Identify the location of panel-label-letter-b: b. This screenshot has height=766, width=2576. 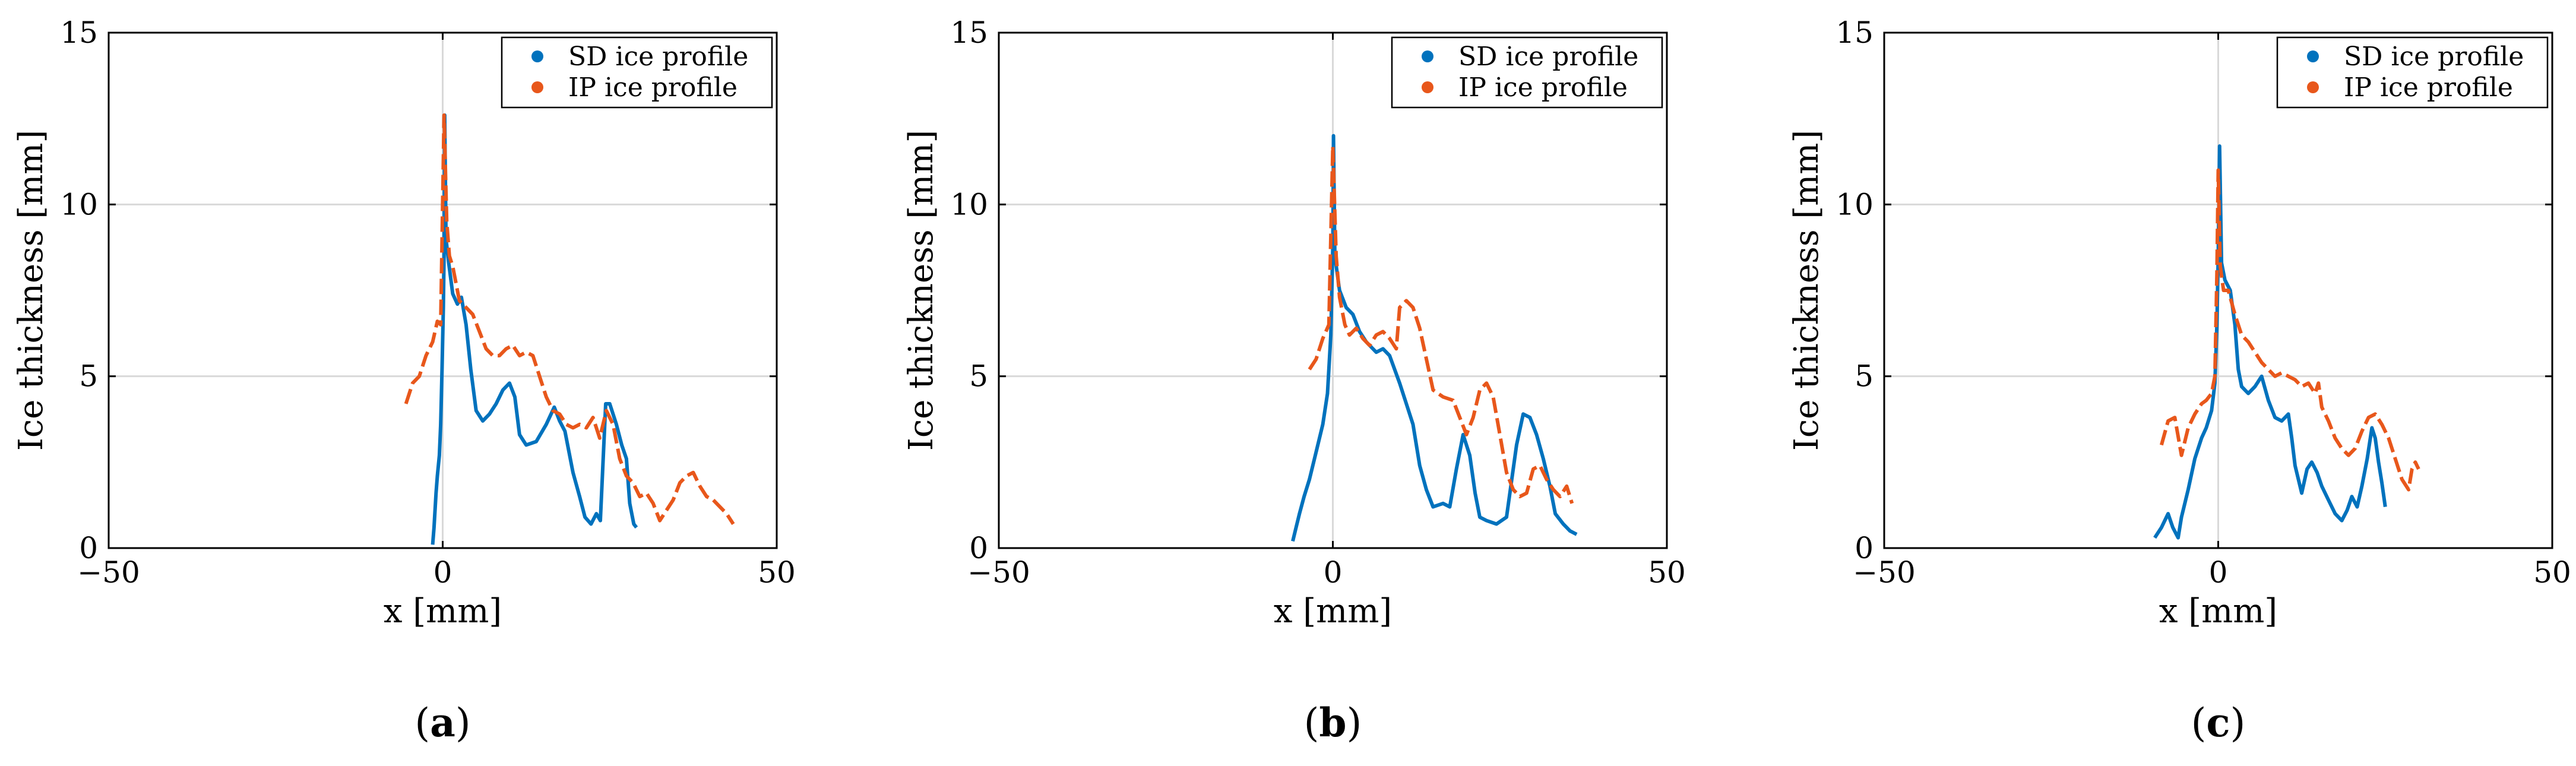
(1332, 723).